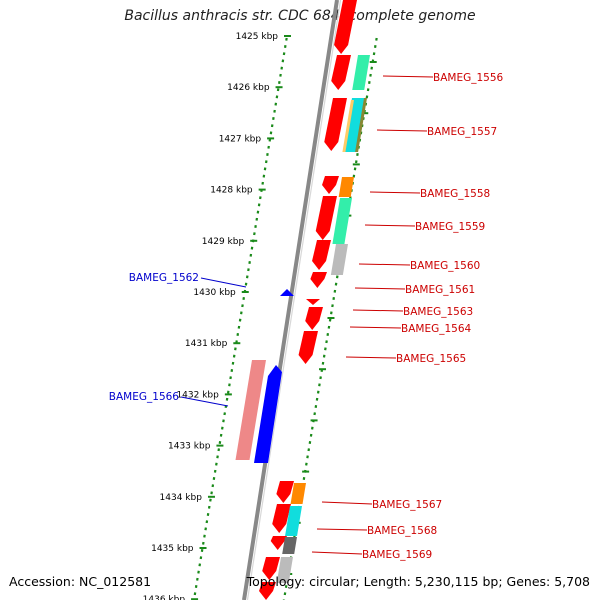 The height and width of the screenshot is (600, 600). I want to click on gene-label-forward: BAMEG_1569, so click(397, 555).